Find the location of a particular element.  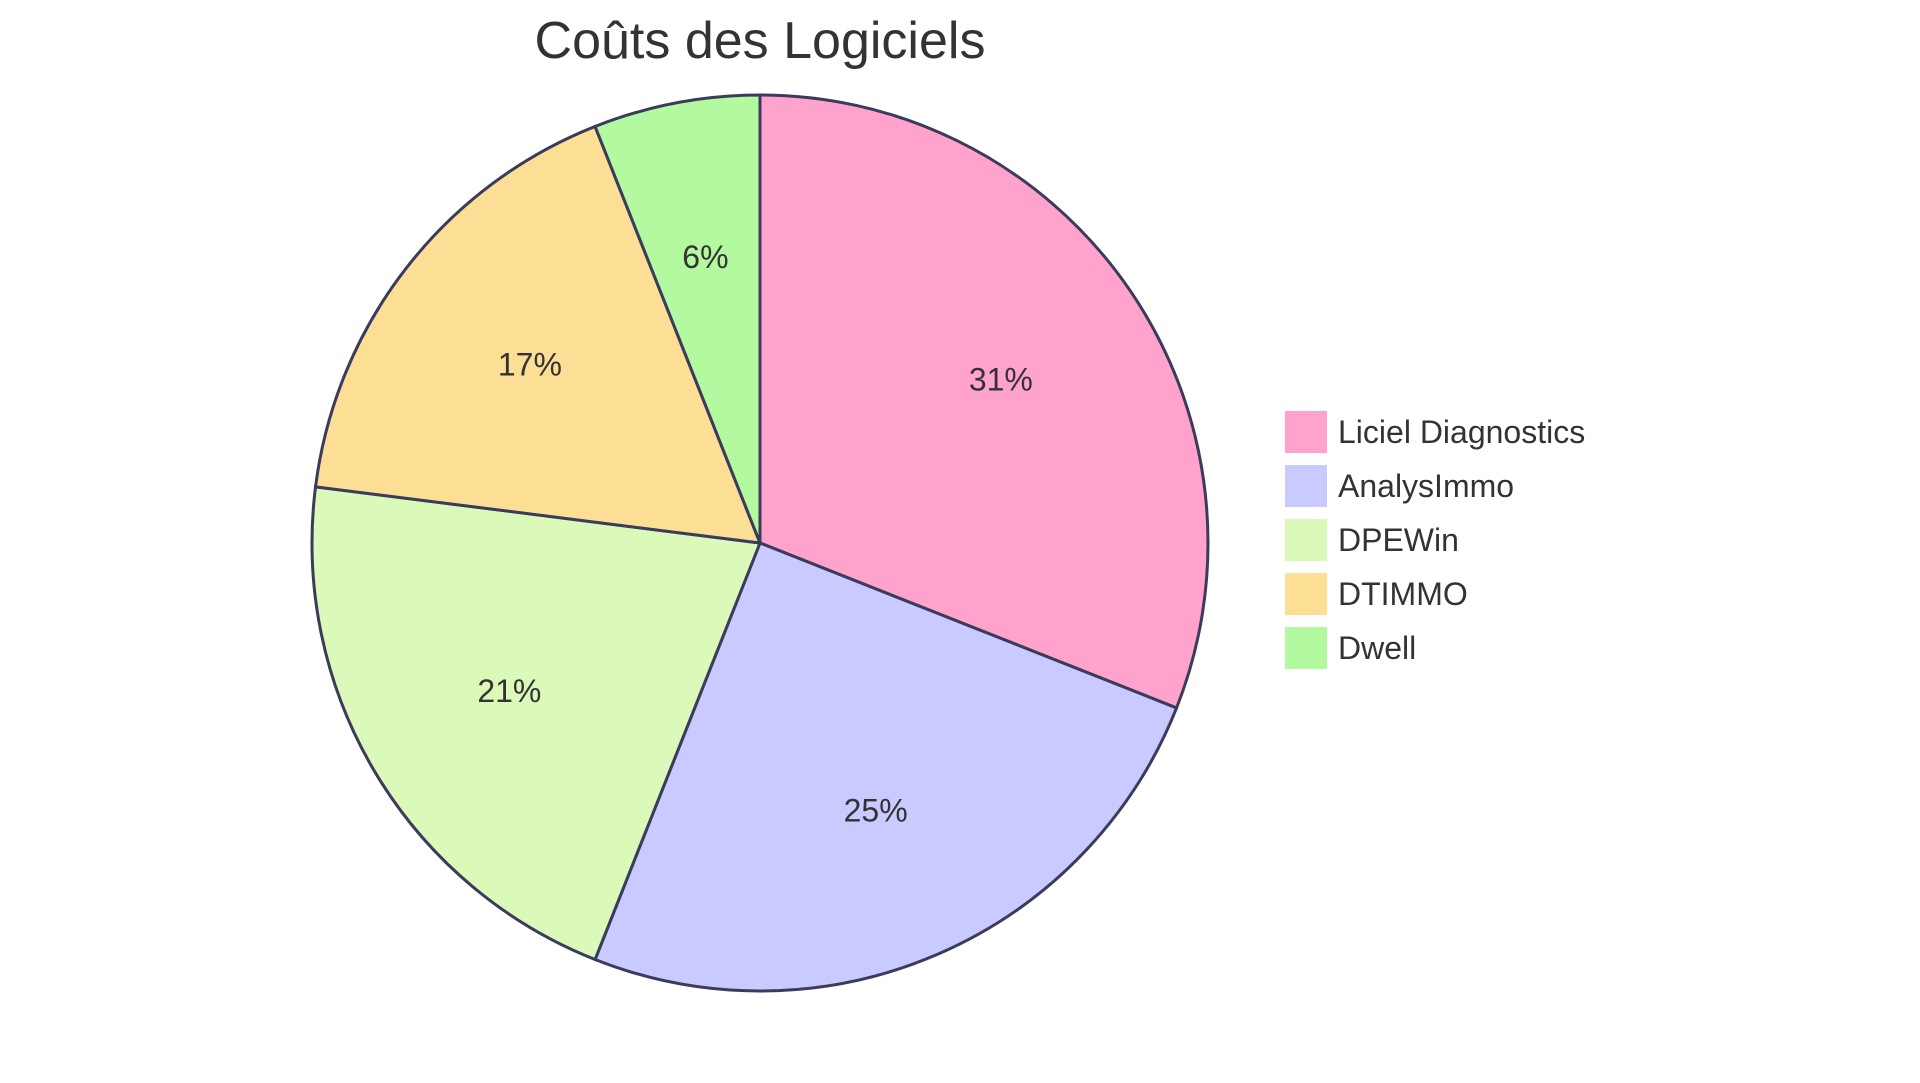

pie-slice-dpewin is located at coordinates (536, 723).